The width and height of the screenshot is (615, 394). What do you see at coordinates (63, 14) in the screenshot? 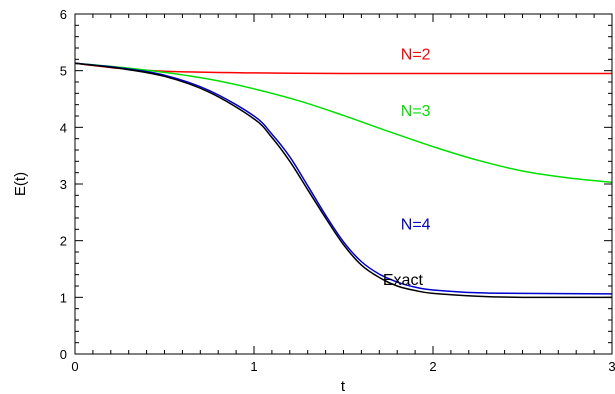
I see `y-tick-label: 6` at bounding box center [63, 14].